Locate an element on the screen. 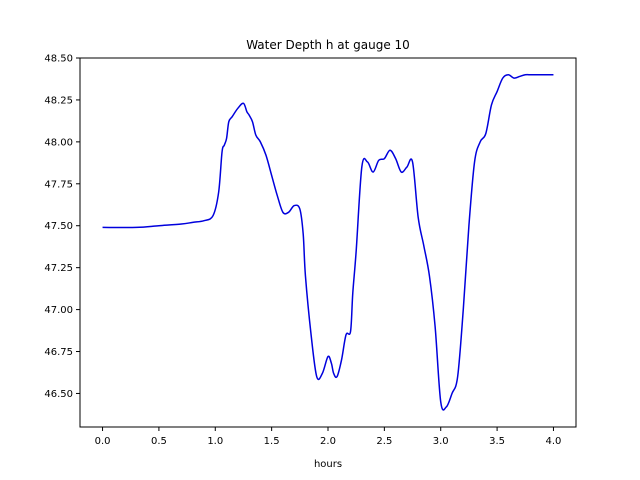 The image size is (640, 480). x-tick-label: 2.5 is located at coordinates (384, 441).